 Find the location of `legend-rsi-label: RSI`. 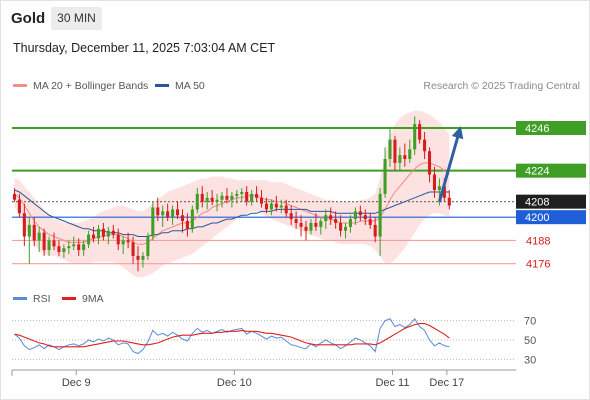

legend-rsi-label: RSI is located at coordinates (42, 299).